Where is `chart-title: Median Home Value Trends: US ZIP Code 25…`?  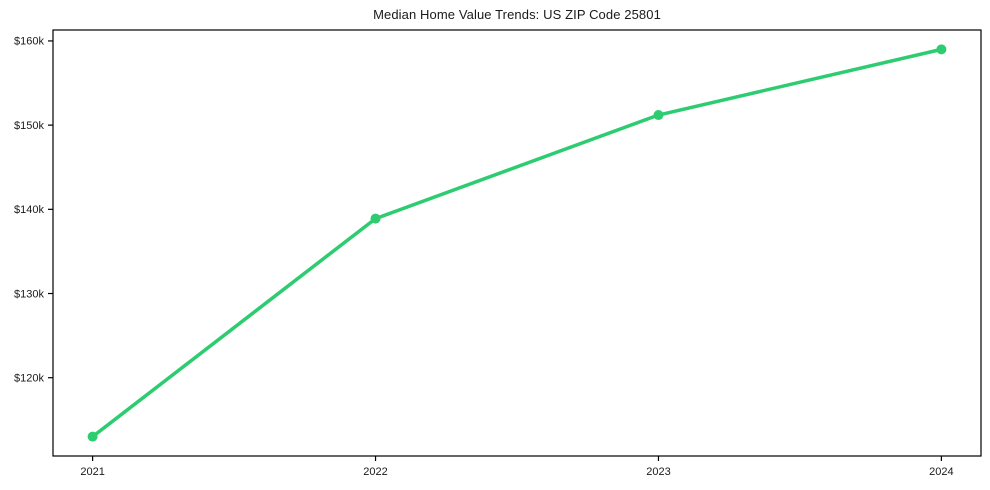
chart-title: Median Home Value Trends: US ZIP Code 25… is located at coordinates (517, 14).